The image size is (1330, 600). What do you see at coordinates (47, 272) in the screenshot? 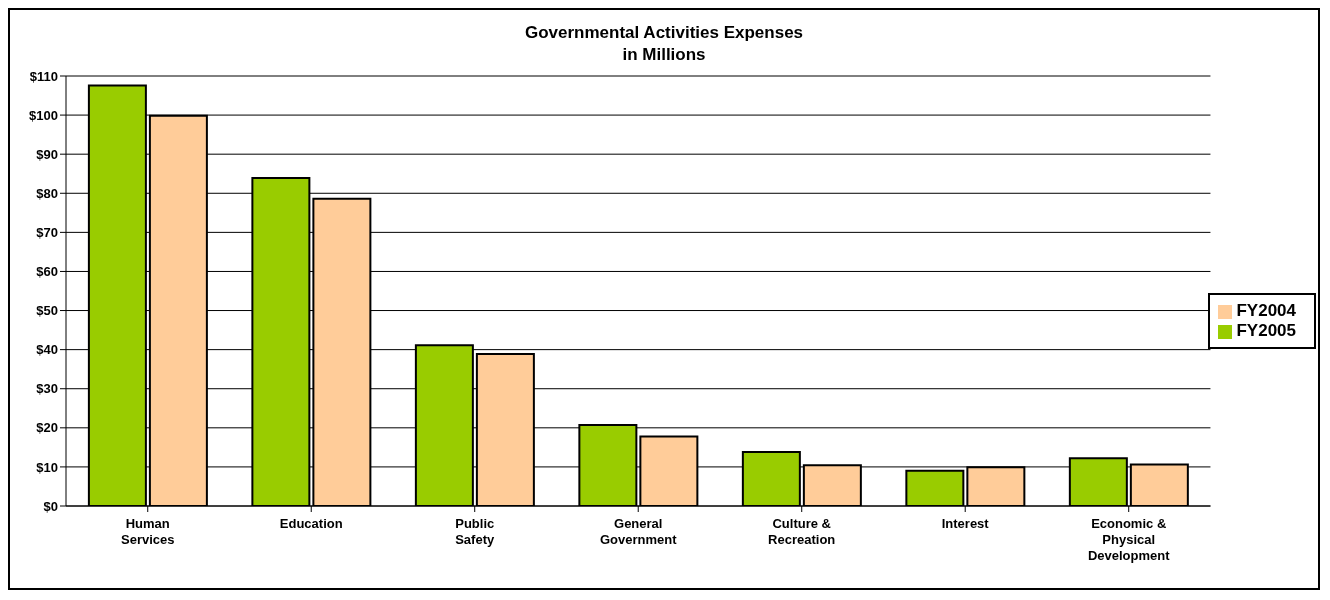
I see `y-tick-label: $60` at bounding box center [47, 272].